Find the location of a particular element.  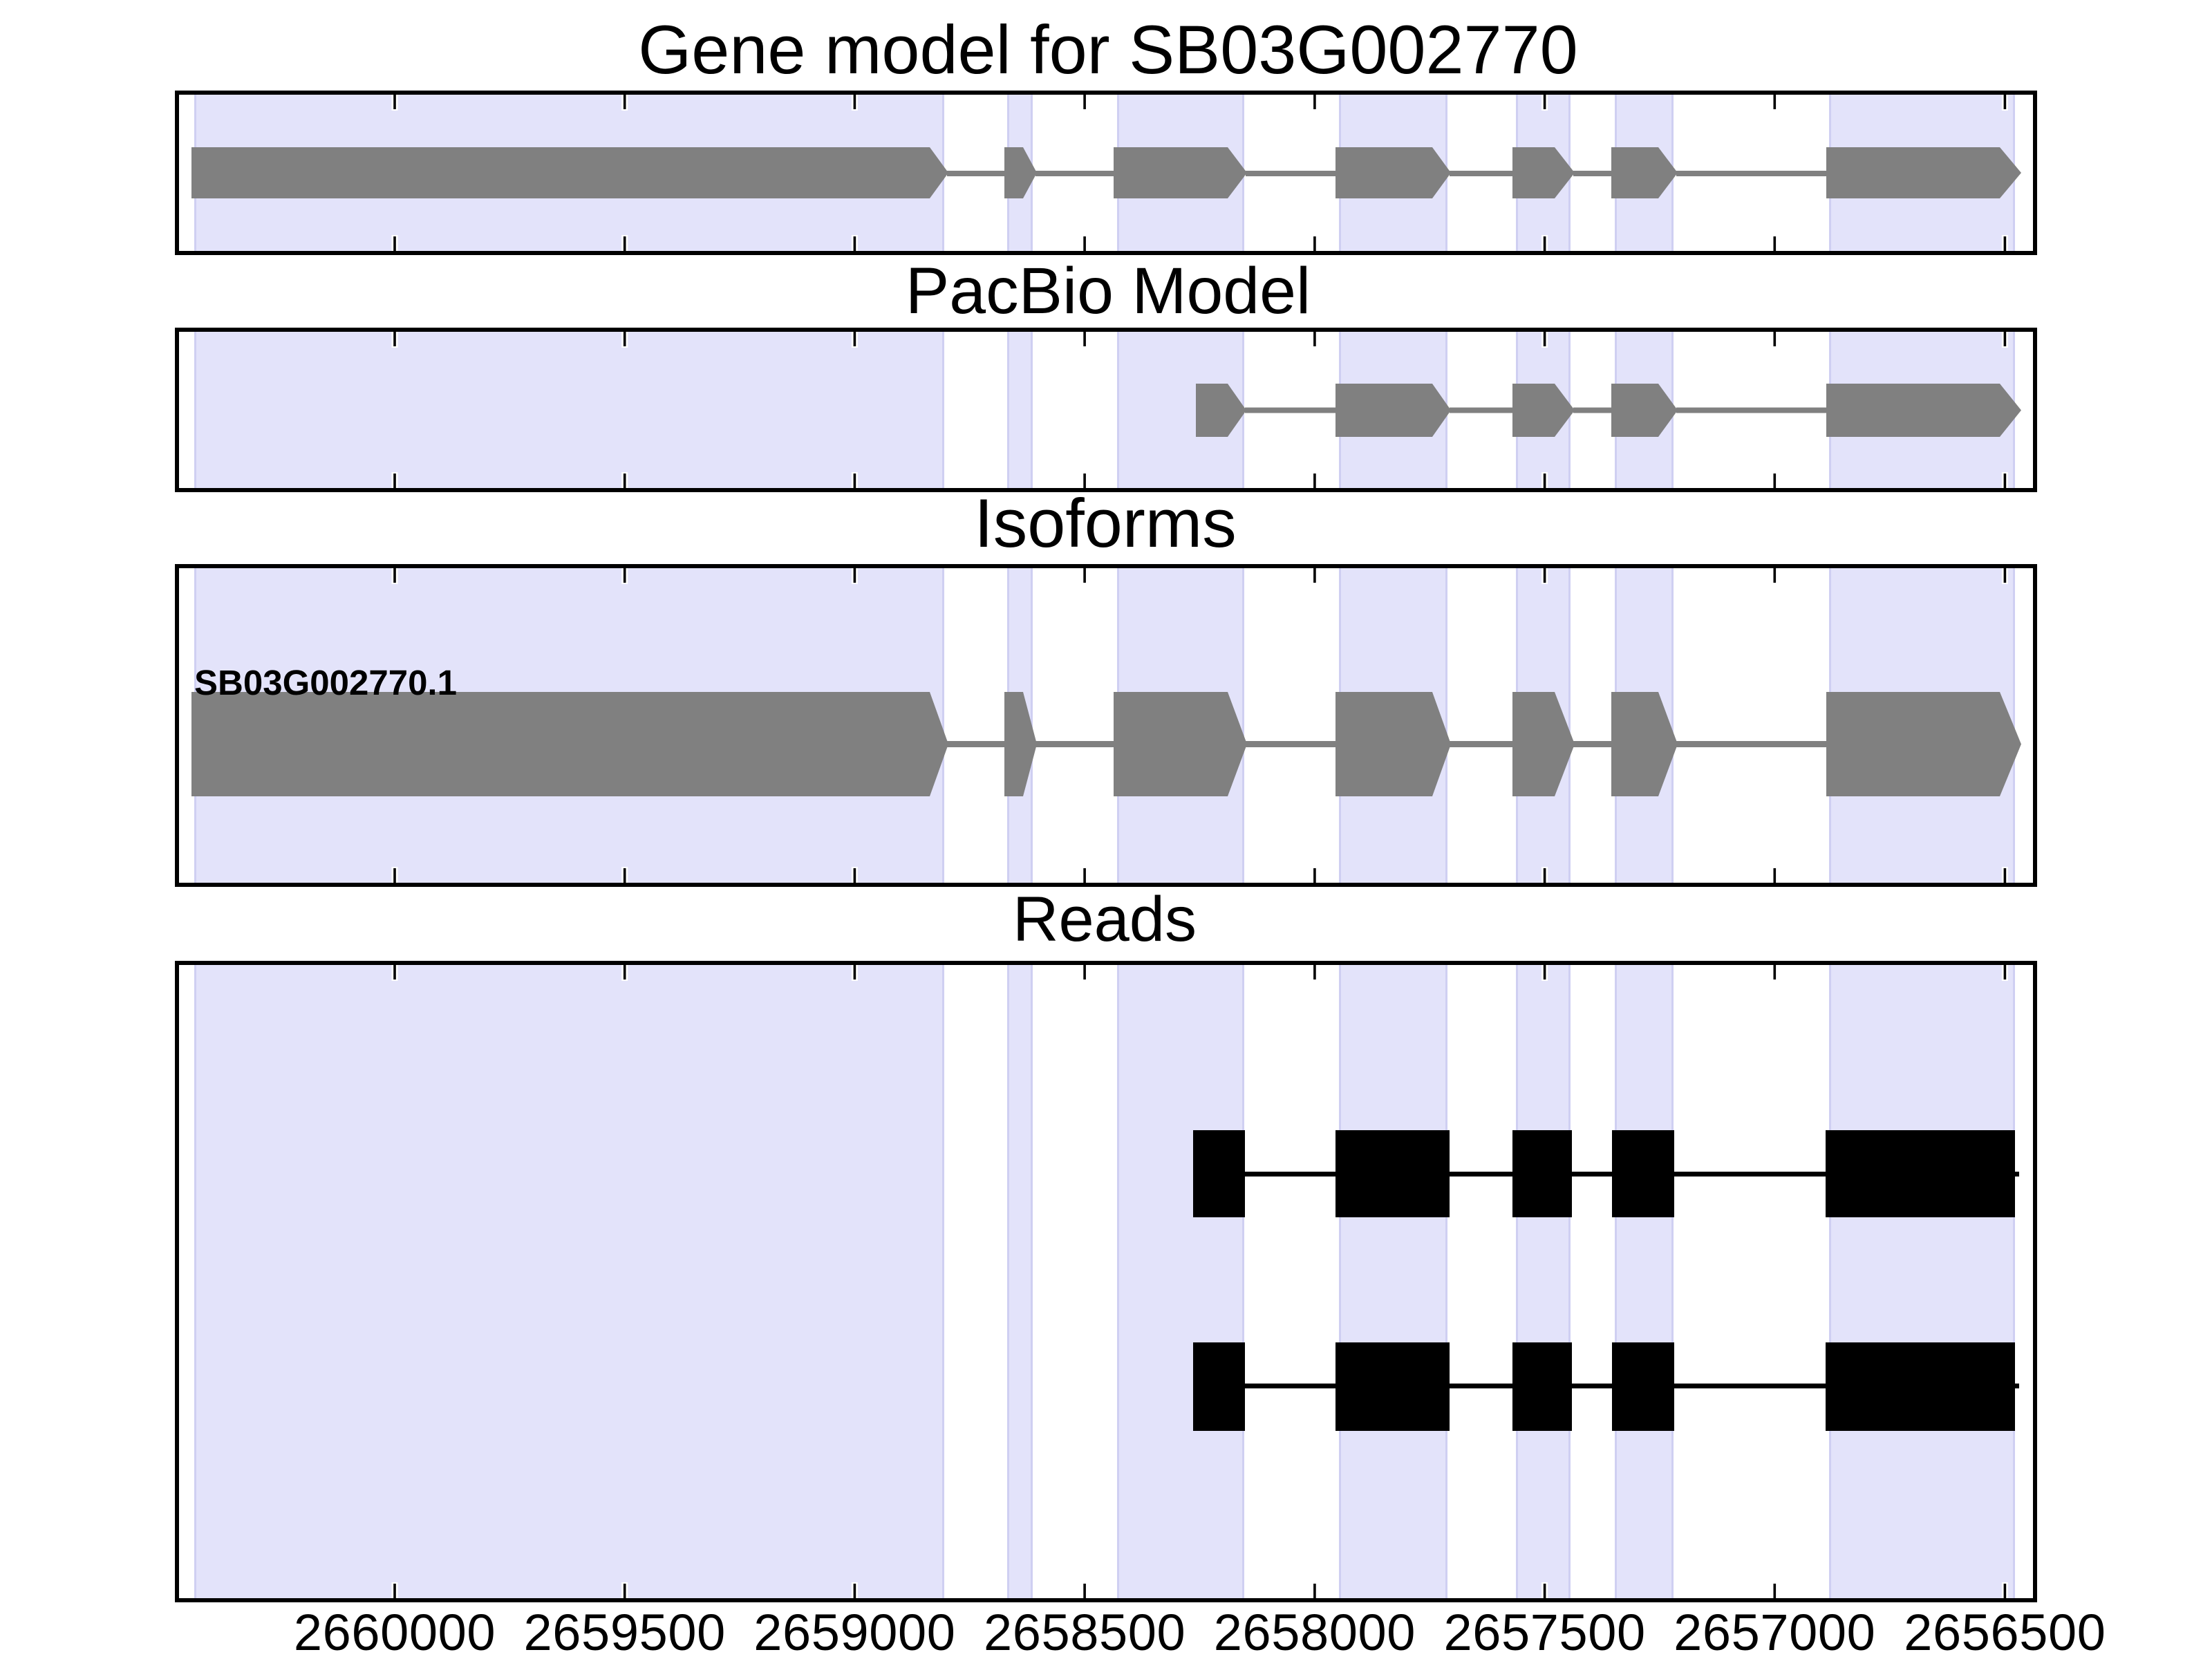

svg-text: 2658500 is located at coordinates (1084, 1632).